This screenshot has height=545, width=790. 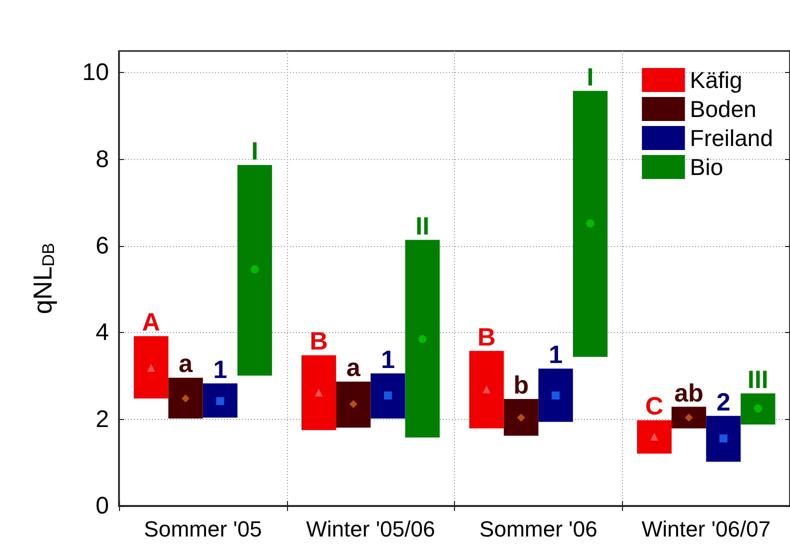 I want to click on data-label: 2, so click(x=723, y=402).